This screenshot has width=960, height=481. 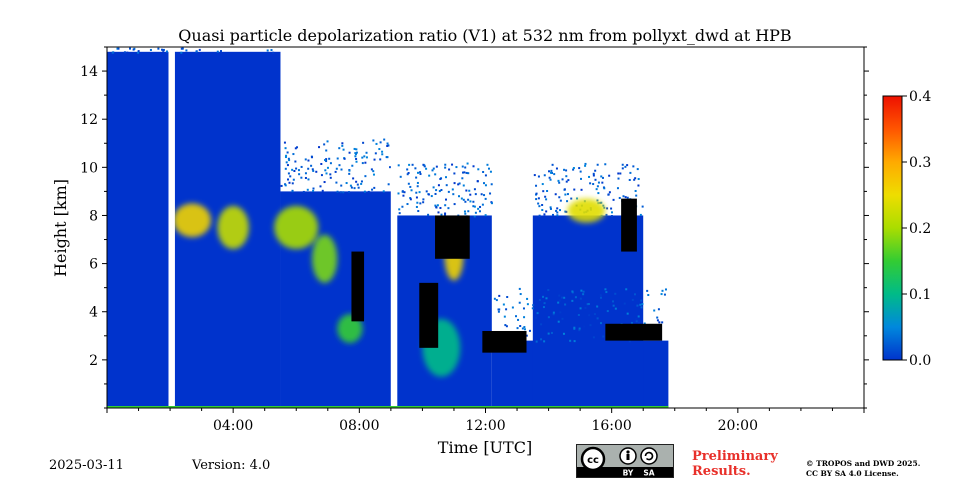 What do you see at coordinates (485, 421) in the screenshot?
I see `x-axis: 04:00 08:00 12:00 16:00 20:00` at bounding box center [485, 421].